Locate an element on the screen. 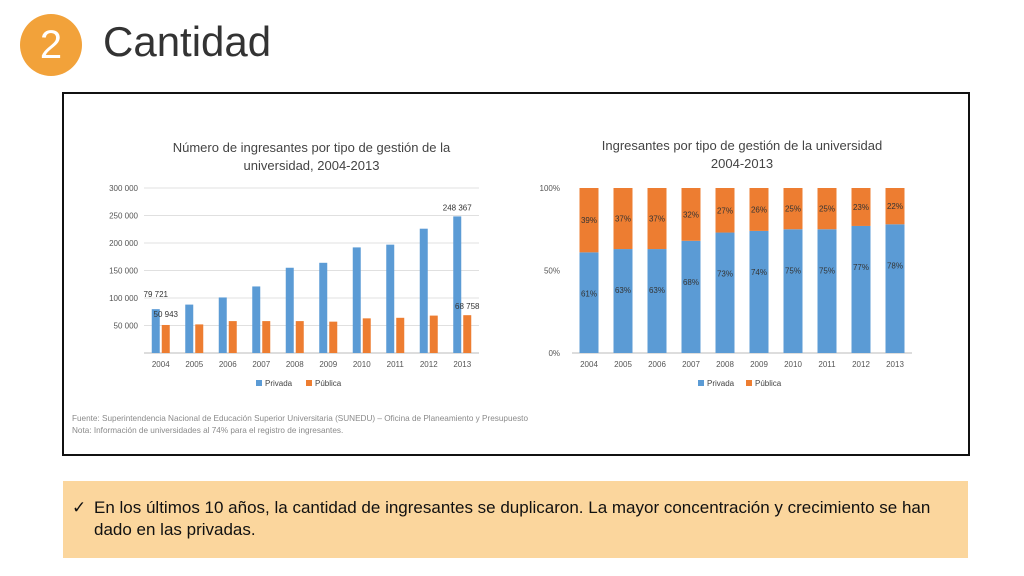 The height and width of the screenshot is (576, 1024). page-title: Cantidad is located at coordinates (187, 41).